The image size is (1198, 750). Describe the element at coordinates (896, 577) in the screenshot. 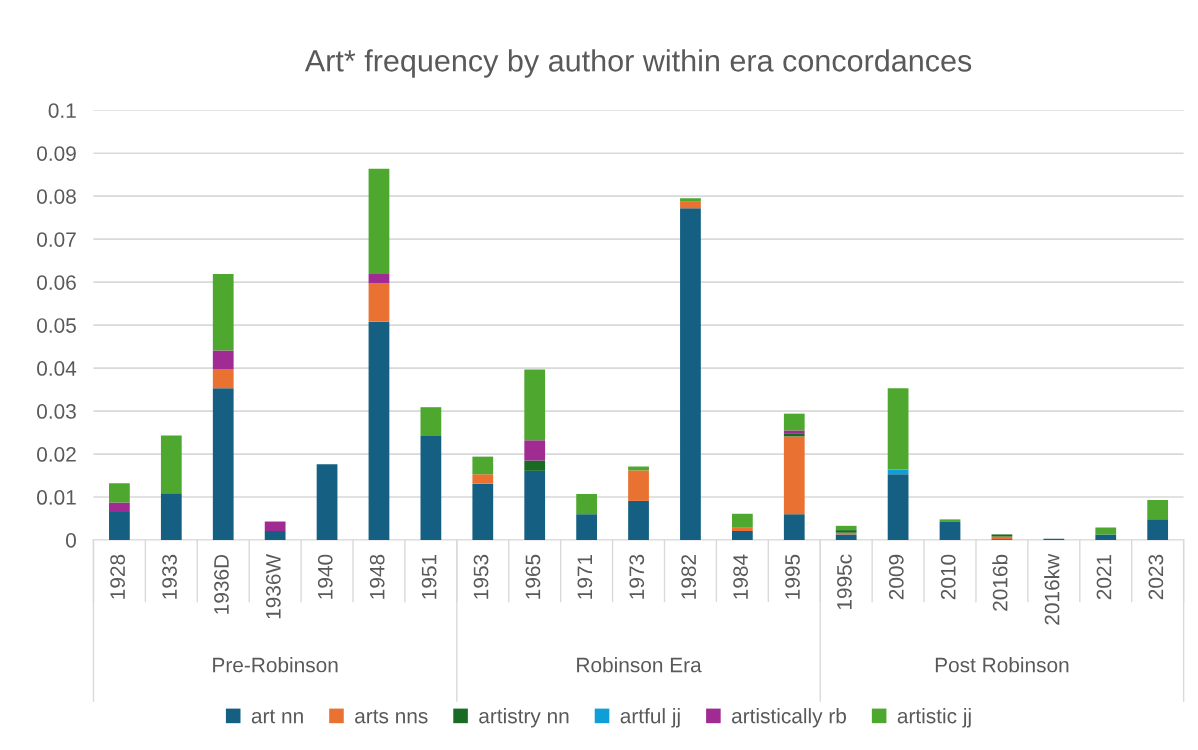

I see `x-tick-label: 2009` at that location.